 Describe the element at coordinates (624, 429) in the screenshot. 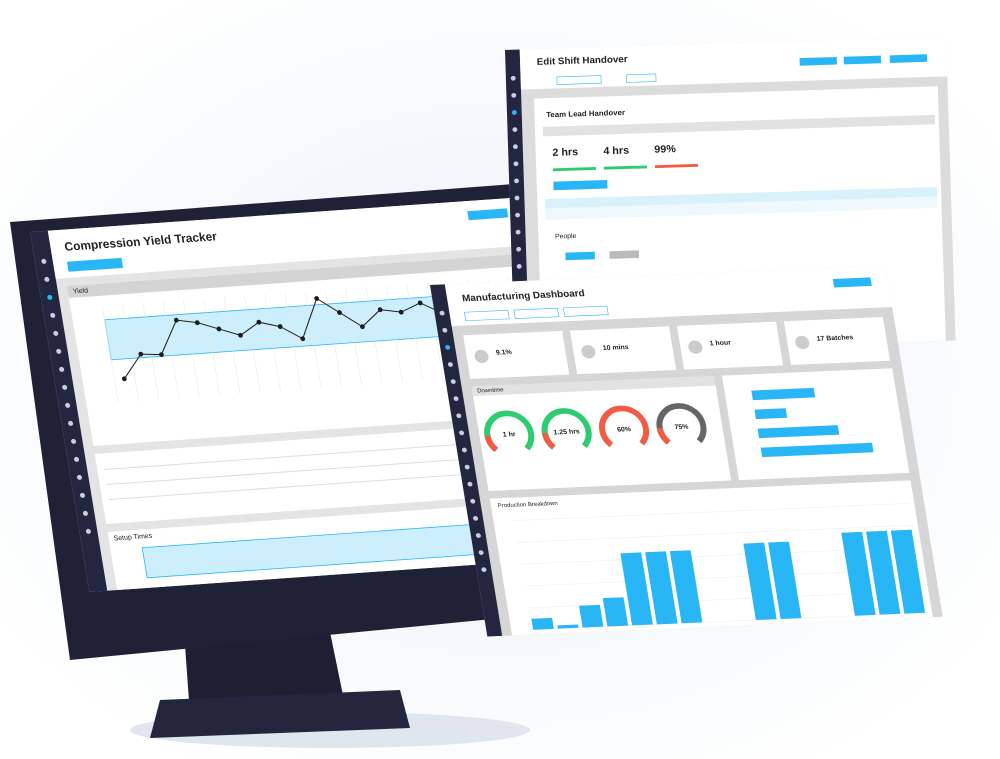

I see `gauge-label: 60%` at that location.